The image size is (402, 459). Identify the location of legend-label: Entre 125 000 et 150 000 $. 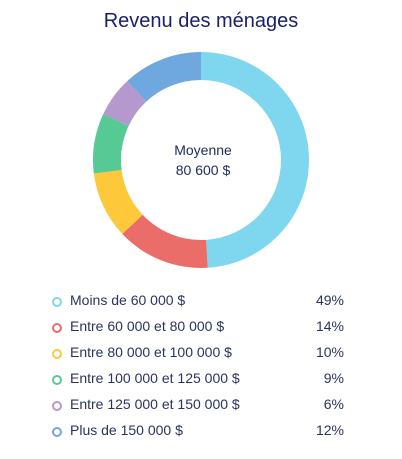
(155, 404).